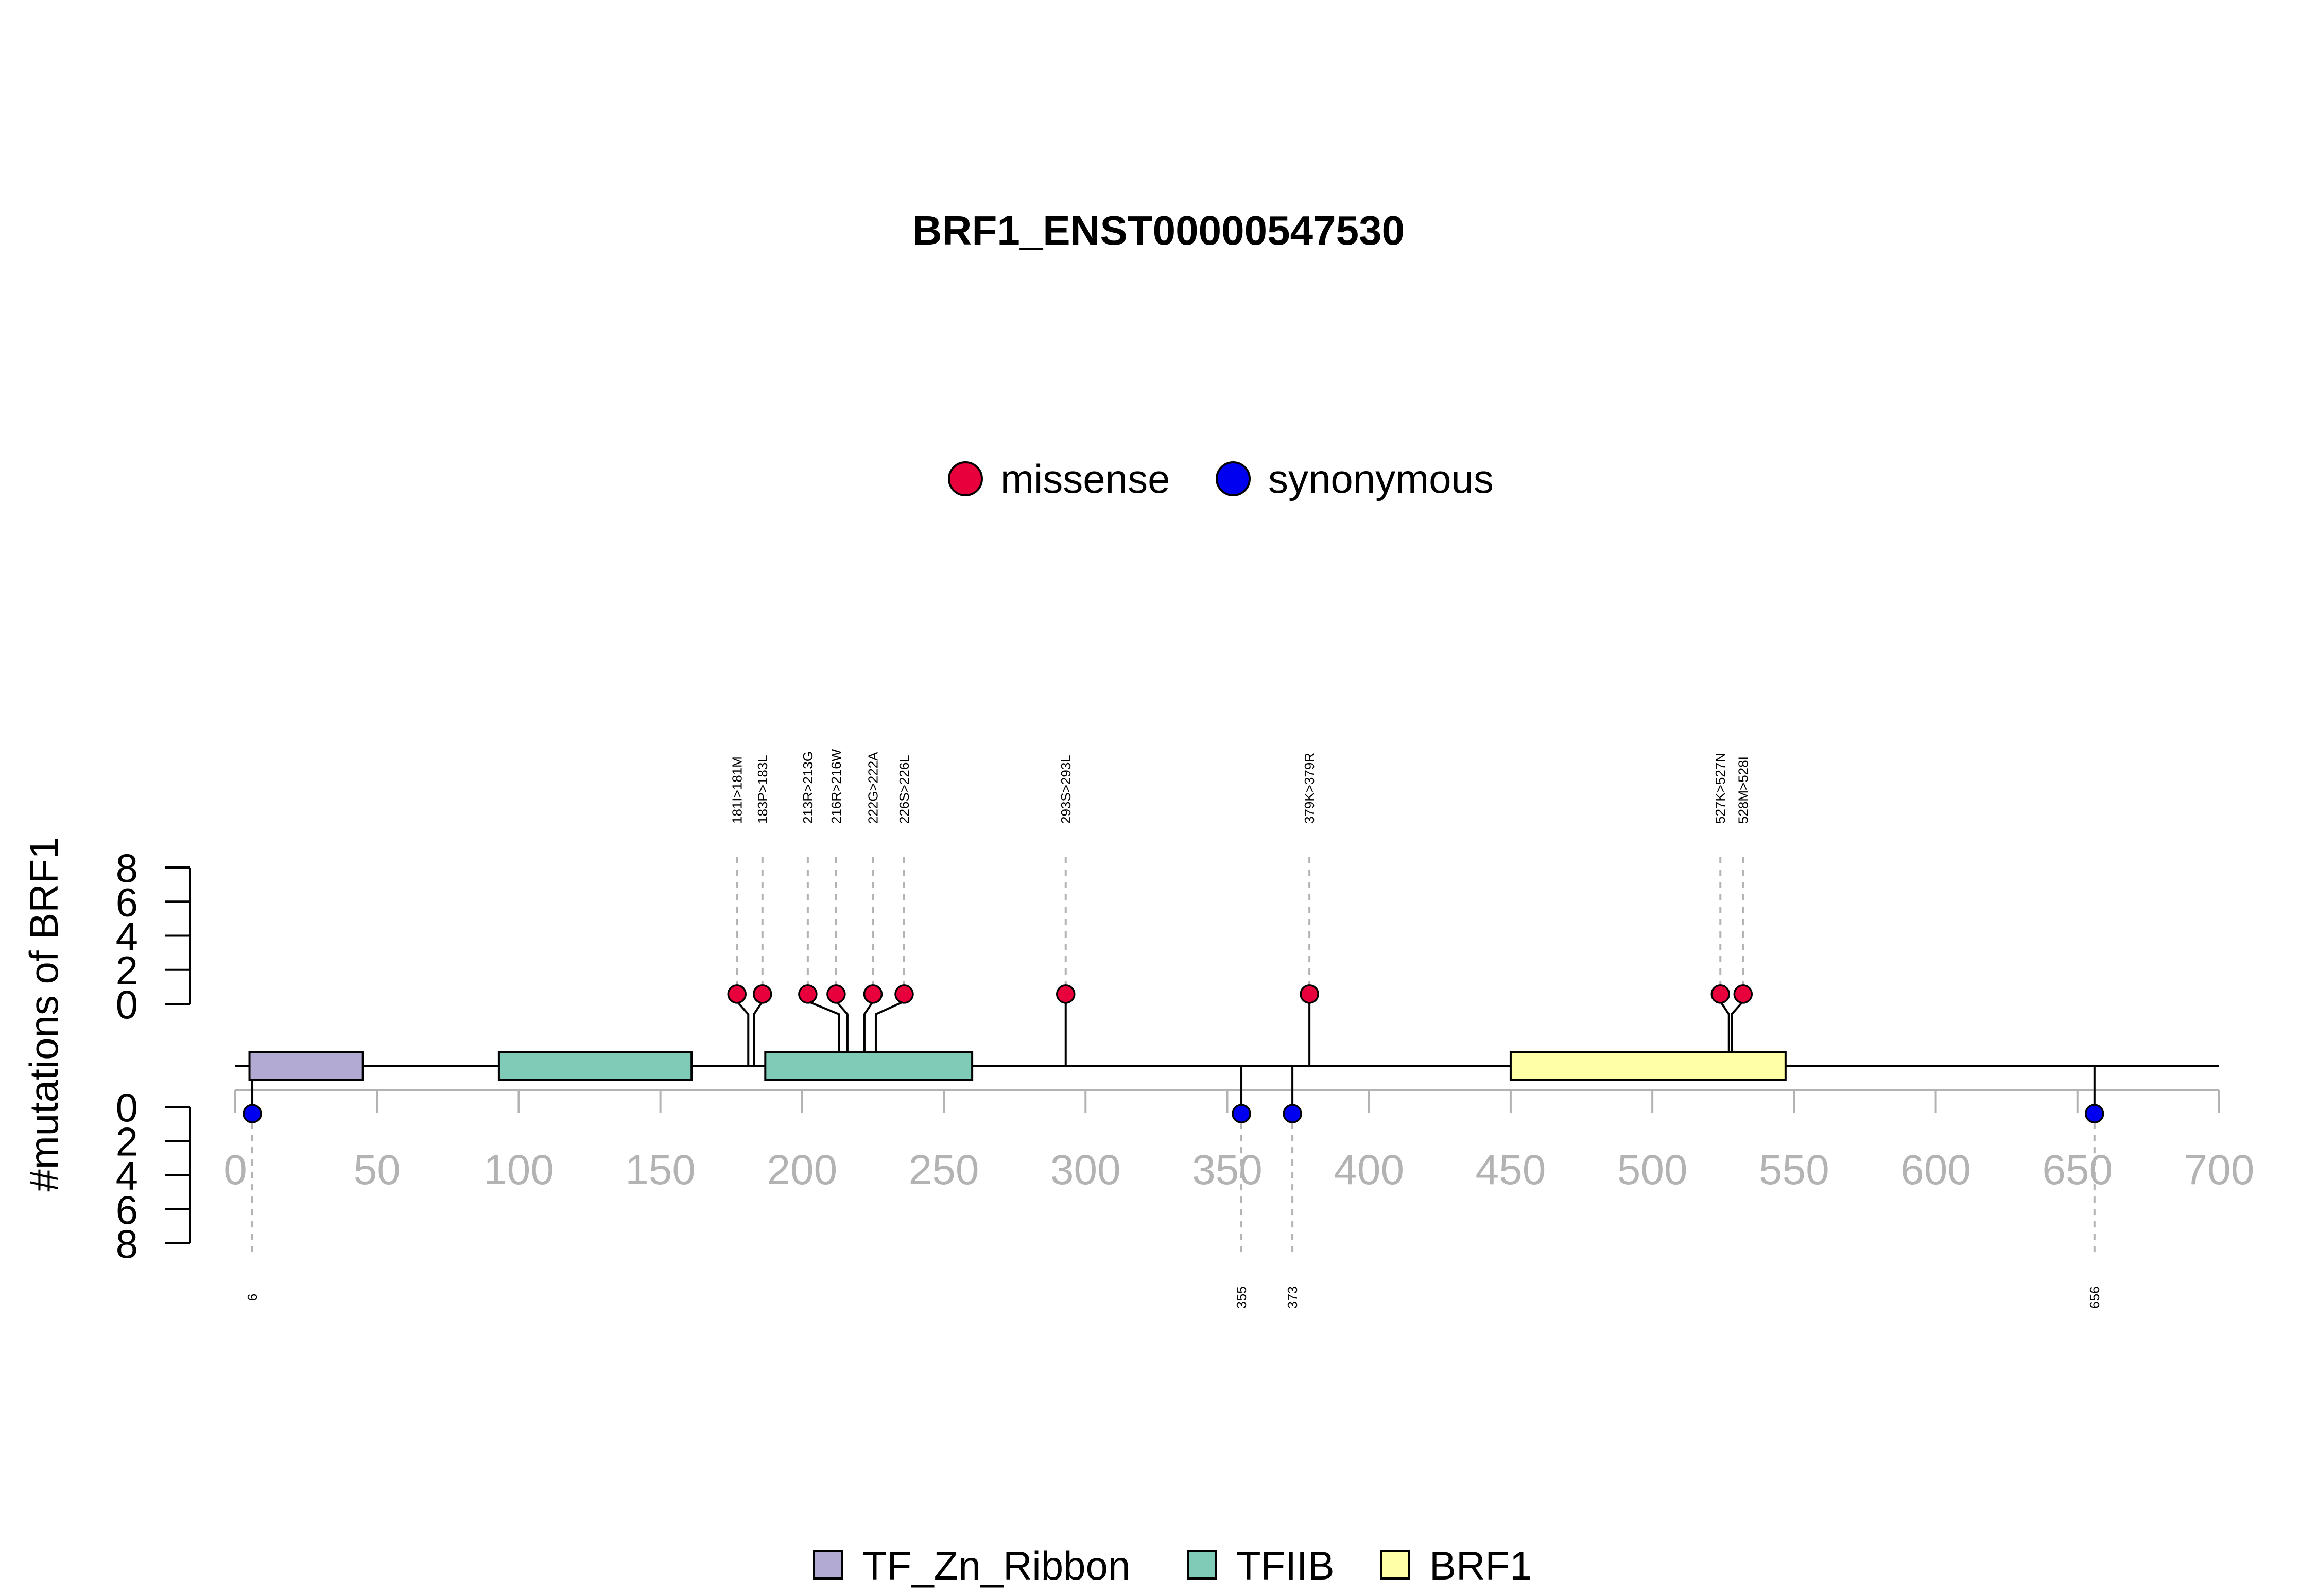 The image size is (2317, 1596). Describe the element at coordinates (127, 1244) in the screenshot. I see `y-tick-label-lower-8: 8` at that location.